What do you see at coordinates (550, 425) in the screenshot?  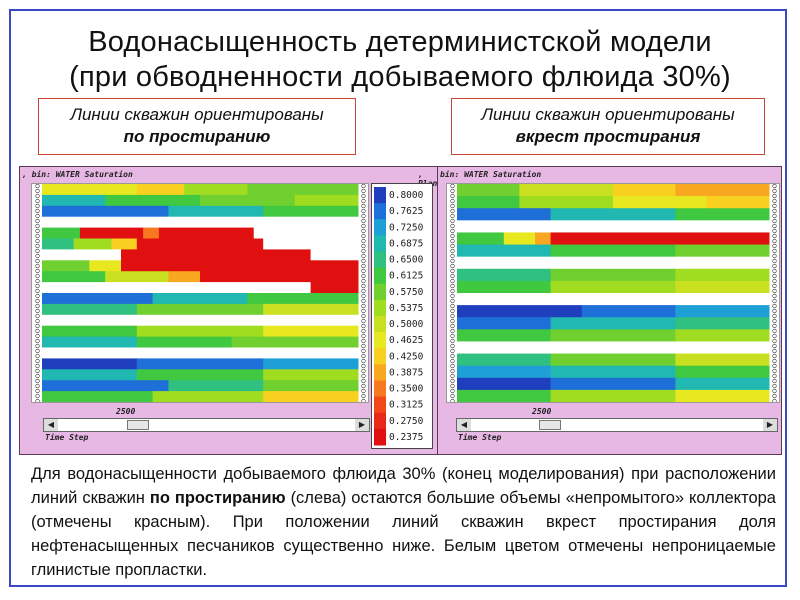 I see `slider-right-thumb` at bounding box center [550, 425].